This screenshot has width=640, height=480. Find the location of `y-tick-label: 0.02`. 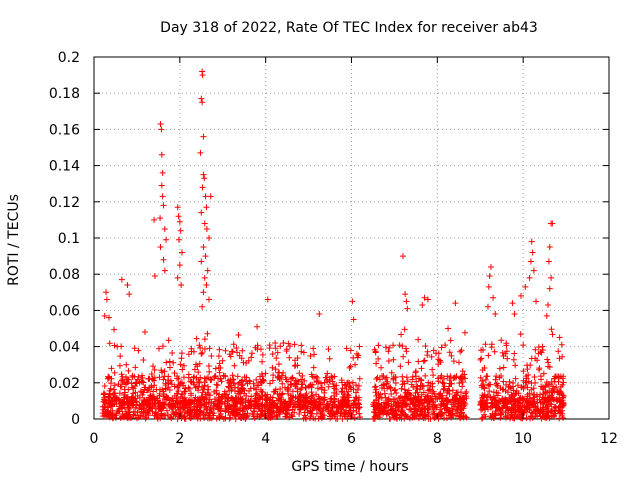

y-tick-label: 0.02 is located at coordinates (64, 384).